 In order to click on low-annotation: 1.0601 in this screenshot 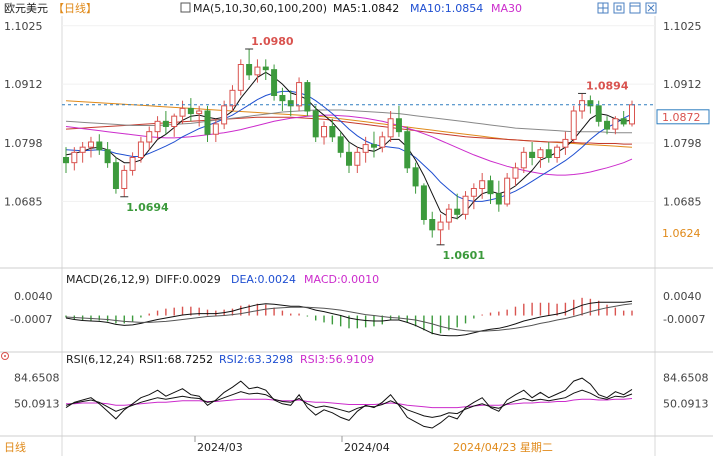, I will do `click(464, 255)`.